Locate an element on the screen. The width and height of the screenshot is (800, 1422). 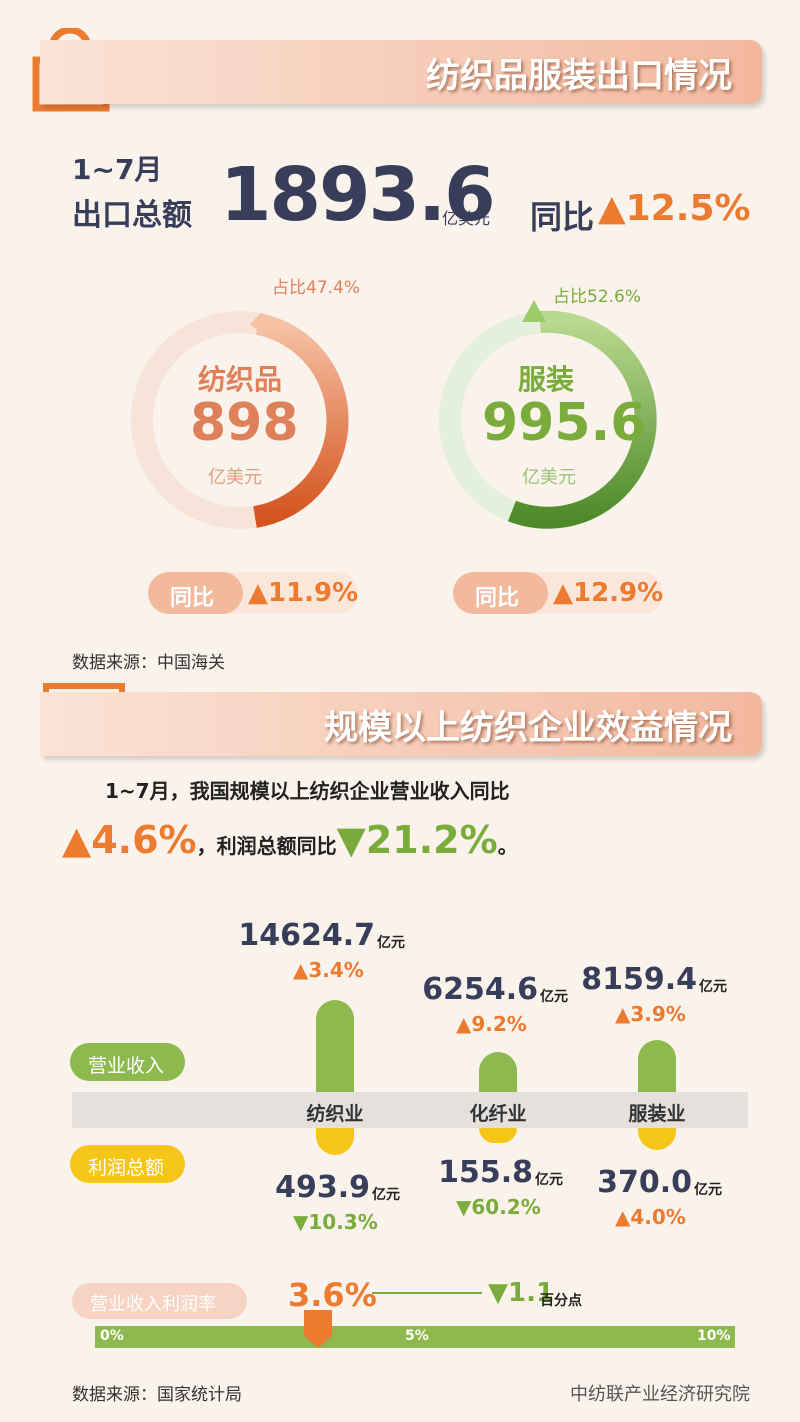
banner: 规模以上纺织企业效益情况 is located at coordinates (401, 724).